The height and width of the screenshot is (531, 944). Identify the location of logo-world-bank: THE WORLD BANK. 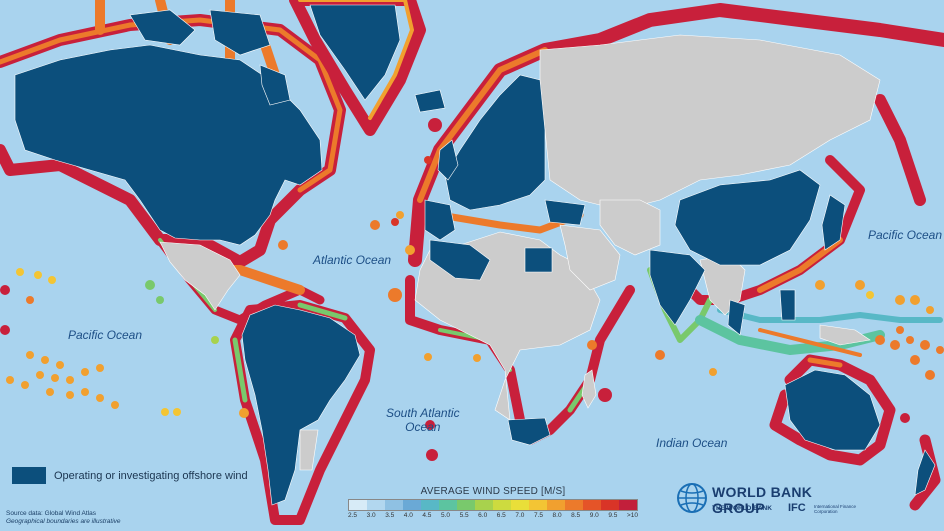
(742, 508).